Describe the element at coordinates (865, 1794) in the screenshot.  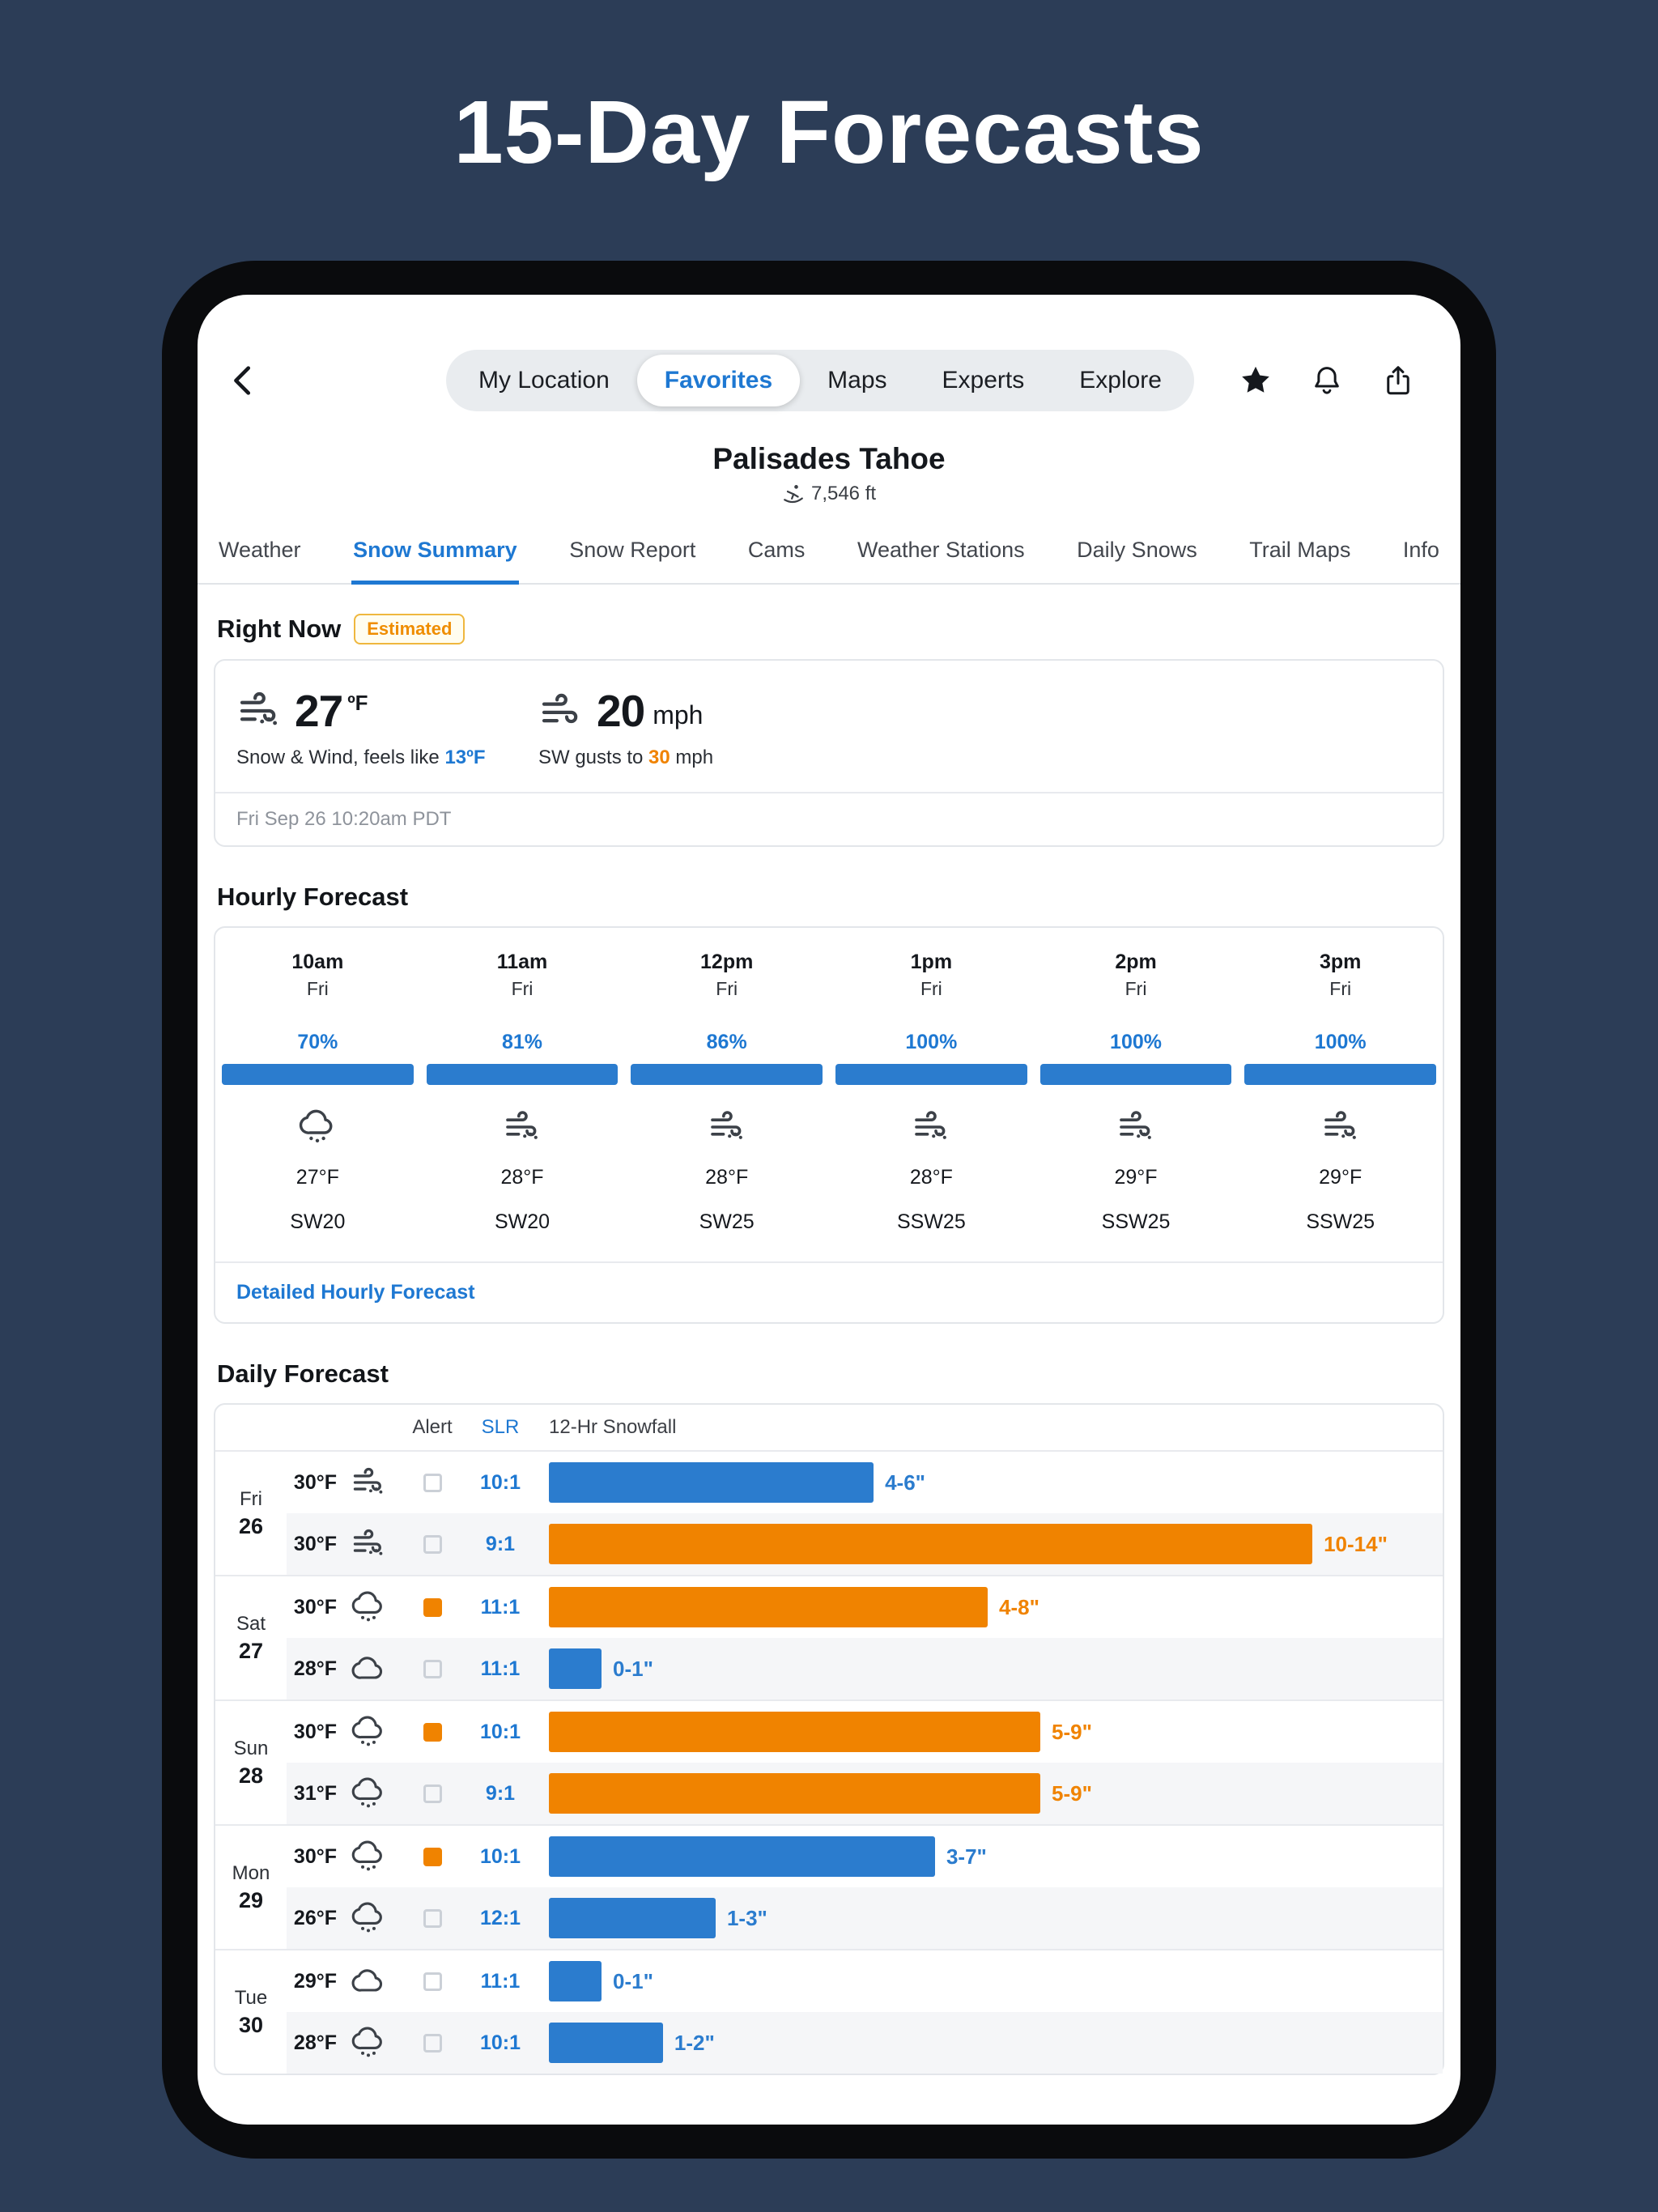
I see `forecast-row: 31°F 9:1 5-9"` at that location.